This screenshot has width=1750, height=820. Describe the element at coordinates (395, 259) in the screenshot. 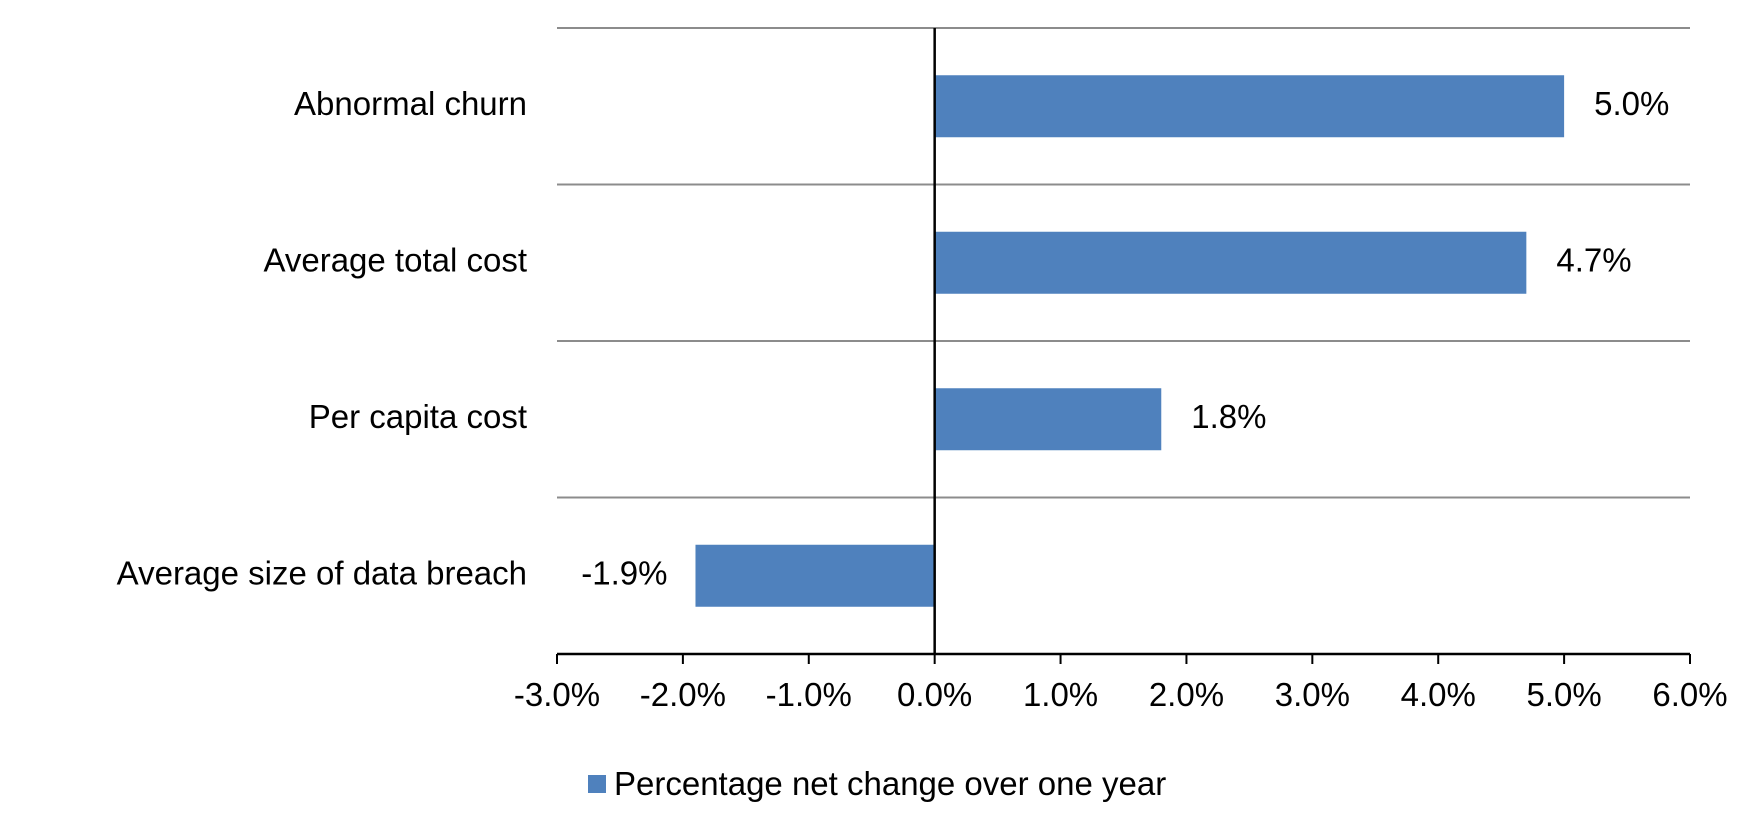

I see `category-label: Average total cost` at that location.